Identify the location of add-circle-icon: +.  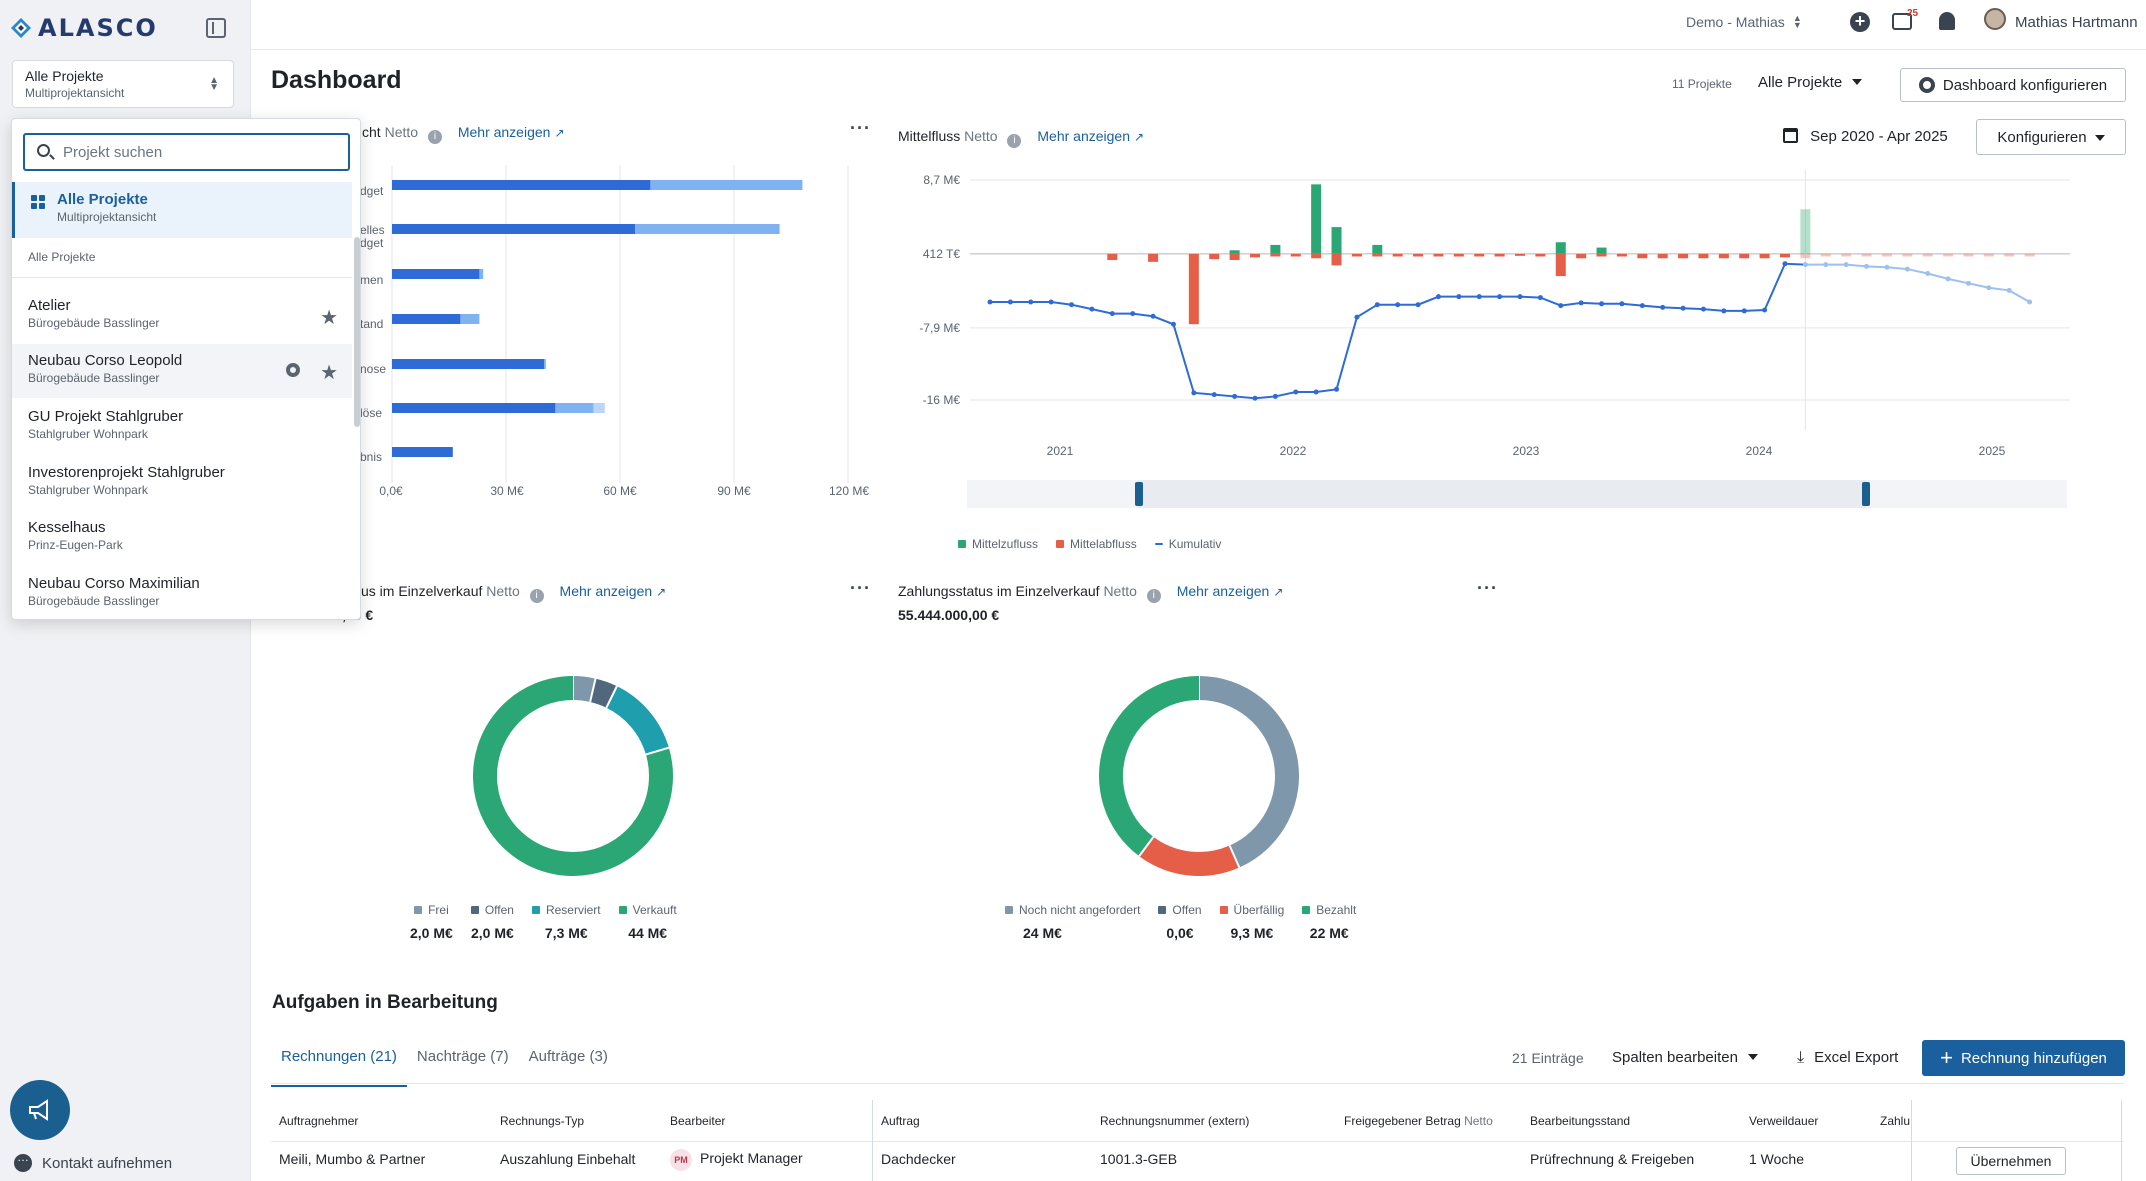
(1860, 22).